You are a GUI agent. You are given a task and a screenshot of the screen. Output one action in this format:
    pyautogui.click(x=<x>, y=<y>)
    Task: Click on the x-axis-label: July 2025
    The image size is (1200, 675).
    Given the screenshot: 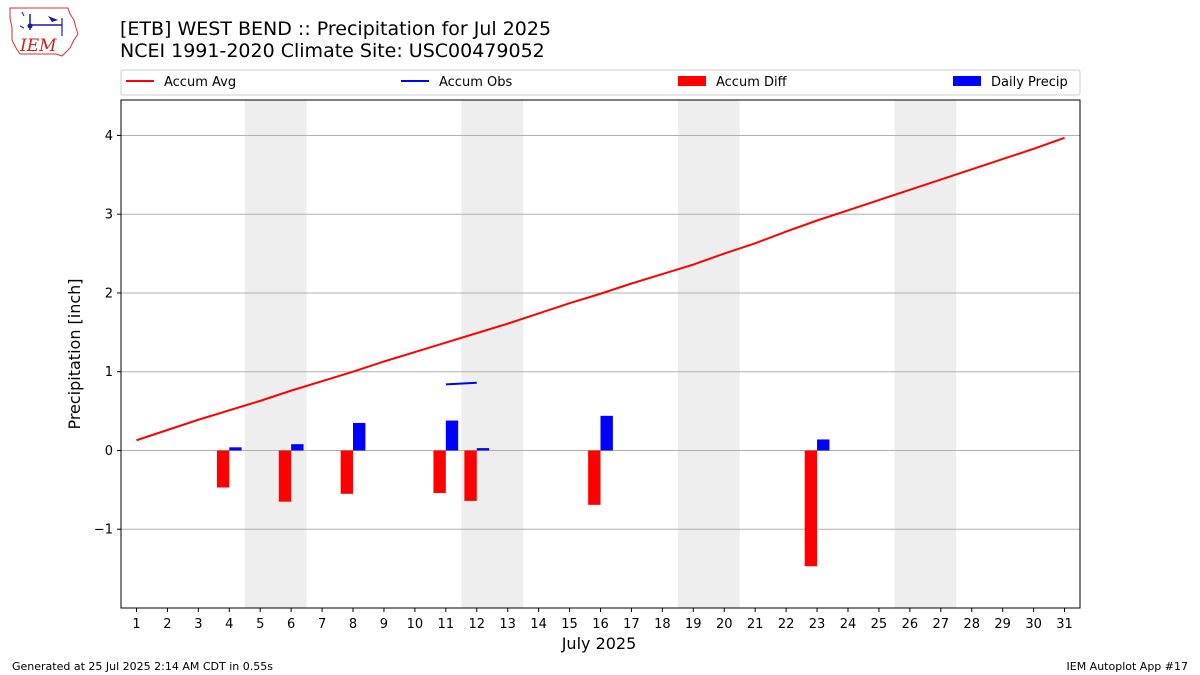 What is the action you would take?
    pyautogui.click(x=599, y=643)
    